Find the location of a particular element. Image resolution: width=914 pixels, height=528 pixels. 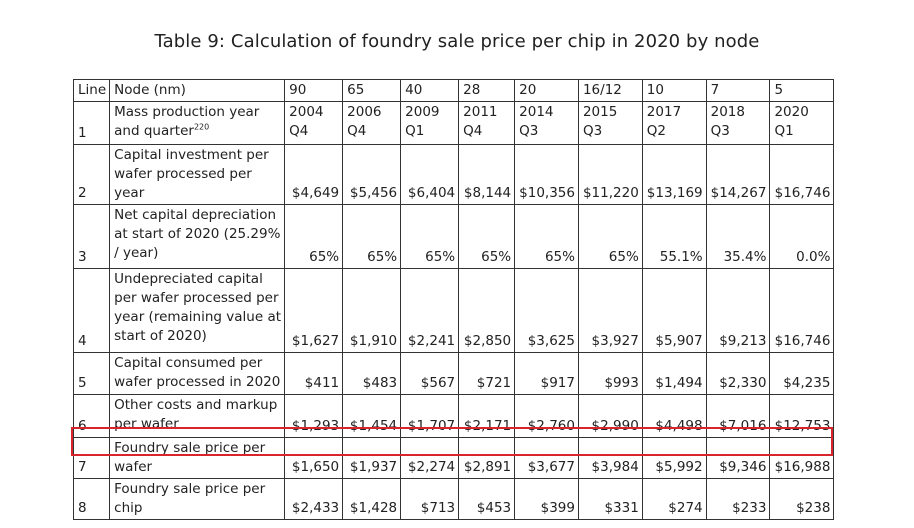

cell-value: $721 is located at coordinates (487, 373).